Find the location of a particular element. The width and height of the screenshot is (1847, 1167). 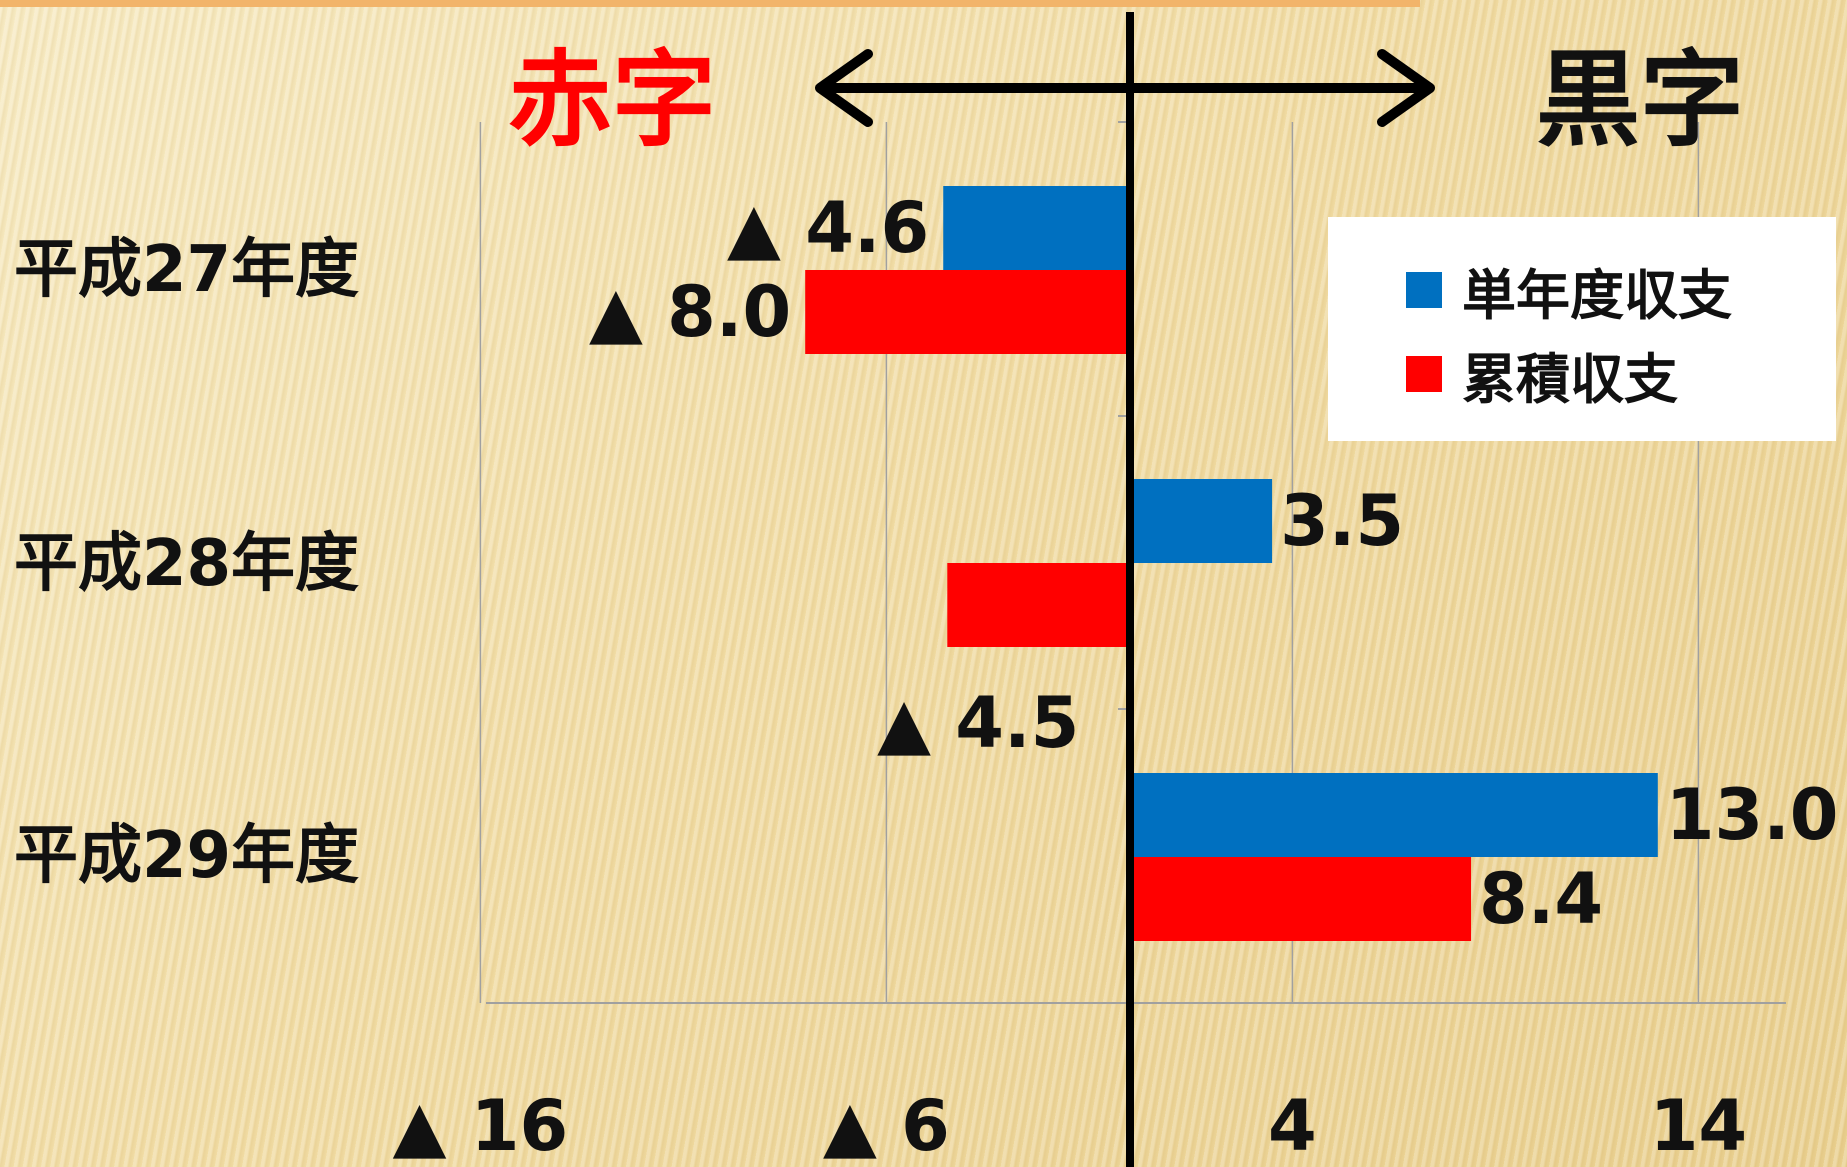

arrow-head-right is located at coordinates (1406, 88).